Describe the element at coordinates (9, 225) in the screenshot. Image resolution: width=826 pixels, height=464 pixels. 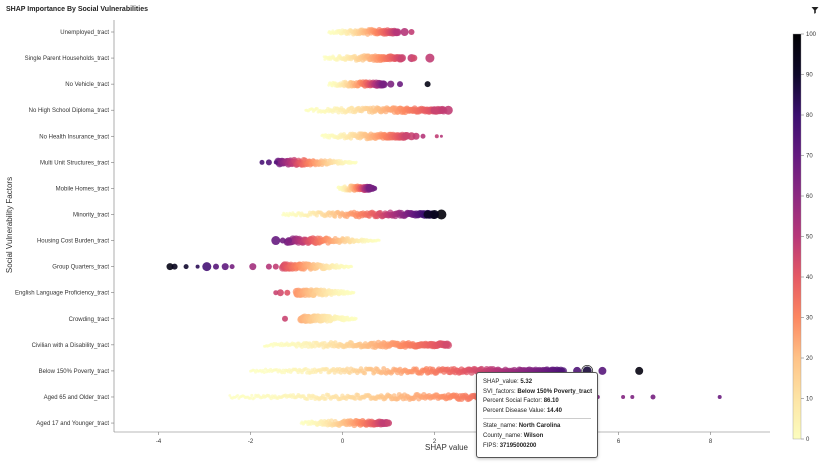
I see `y-axis-title: Social Vulnerability Factors` at that location.